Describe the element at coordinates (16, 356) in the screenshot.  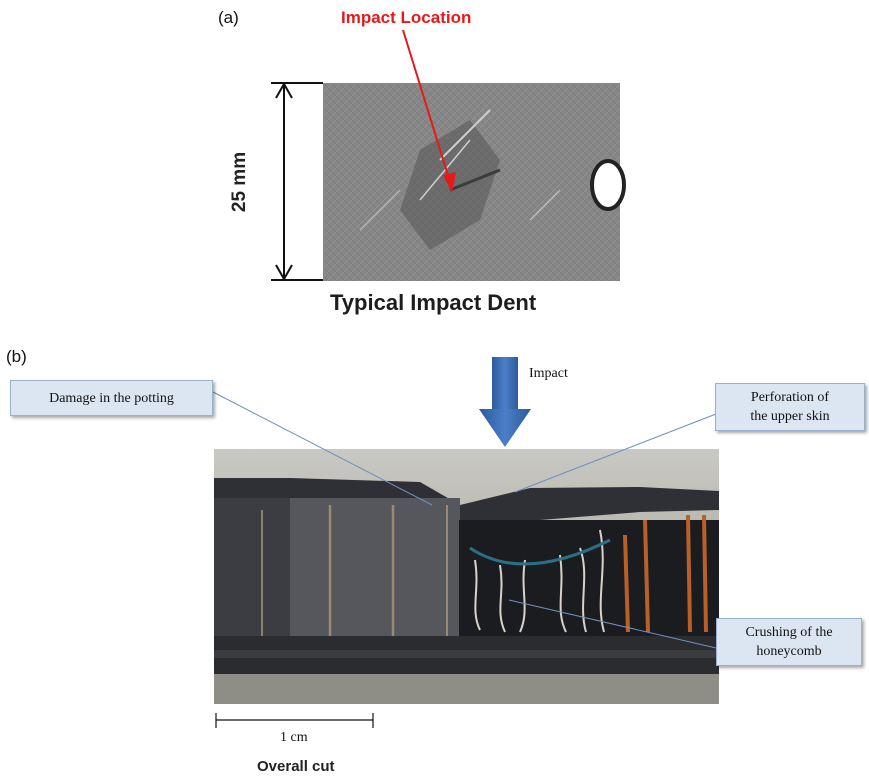
I see `panel-b-label: (b)` at that location.